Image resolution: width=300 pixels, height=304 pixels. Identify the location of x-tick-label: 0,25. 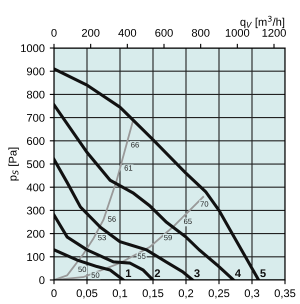
(219, 293).